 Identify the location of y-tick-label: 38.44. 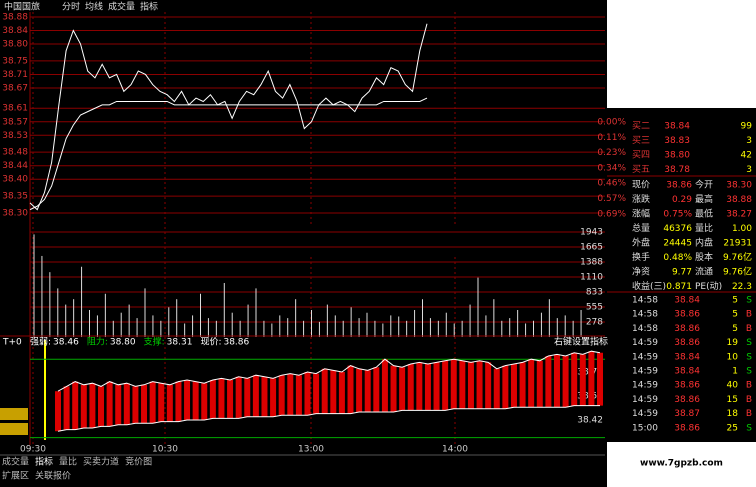
(15, 166).